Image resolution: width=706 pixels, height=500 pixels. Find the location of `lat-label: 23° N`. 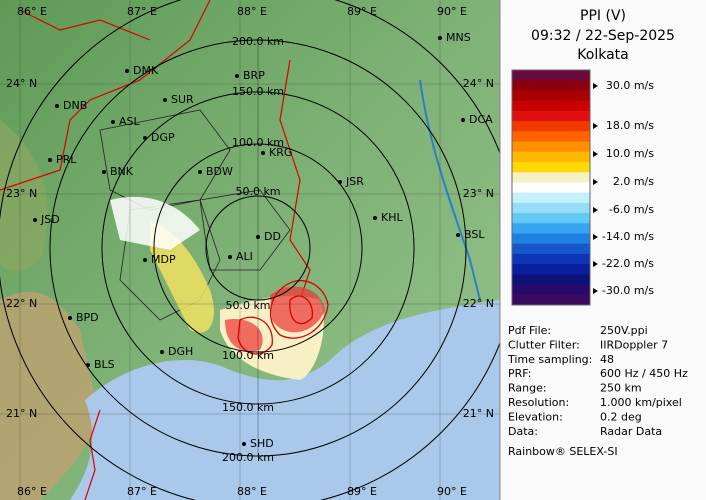

lat-label: 23° N is located at coordinates (478, 193).